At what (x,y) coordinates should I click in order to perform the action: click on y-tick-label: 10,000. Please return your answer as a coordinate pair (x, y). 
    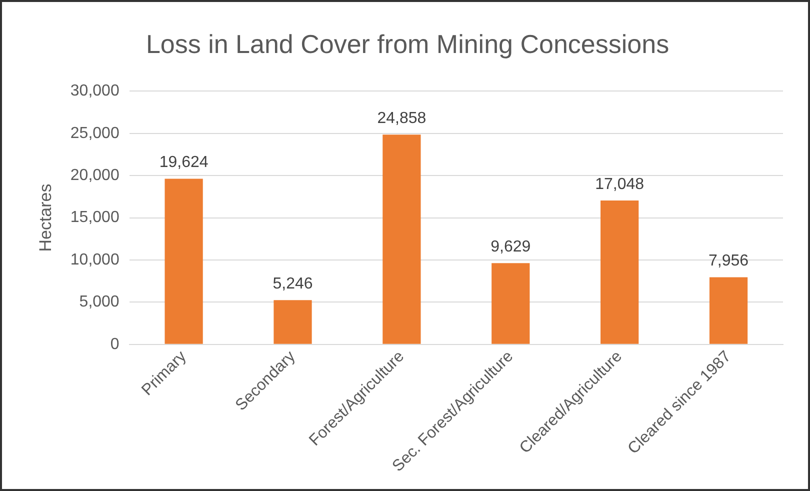
    Looking at the image, I should click on (95, 259).